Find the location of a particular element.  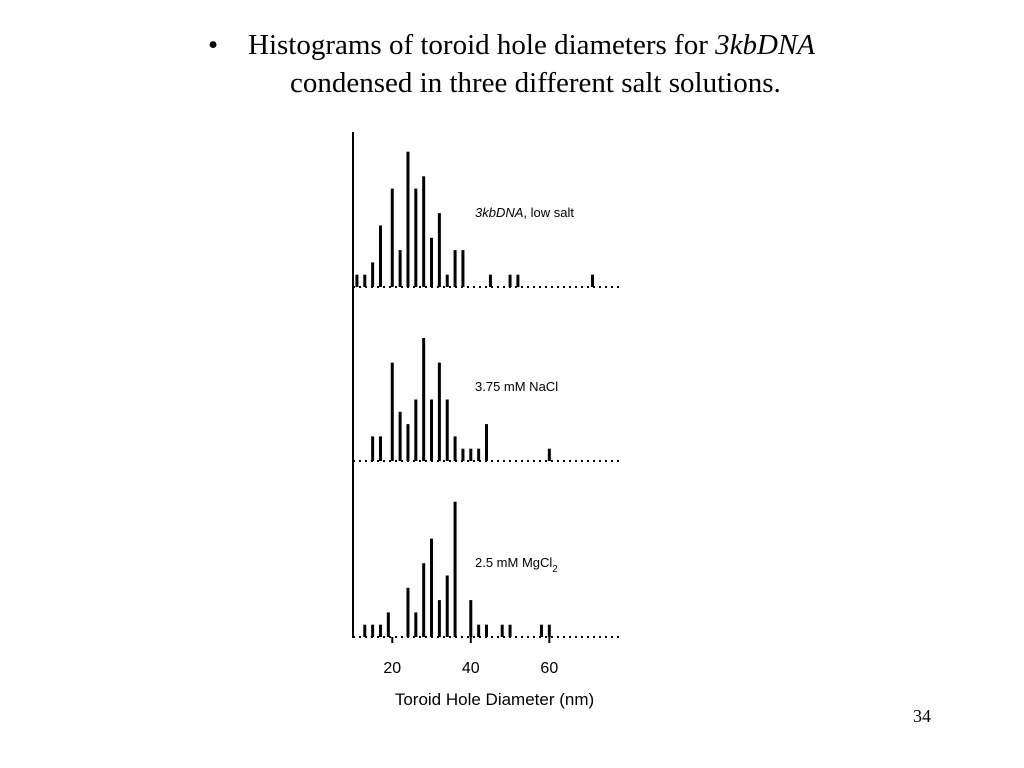

histogram-panel: 3.75 mM NaCl is located at coordinates (486, 400).